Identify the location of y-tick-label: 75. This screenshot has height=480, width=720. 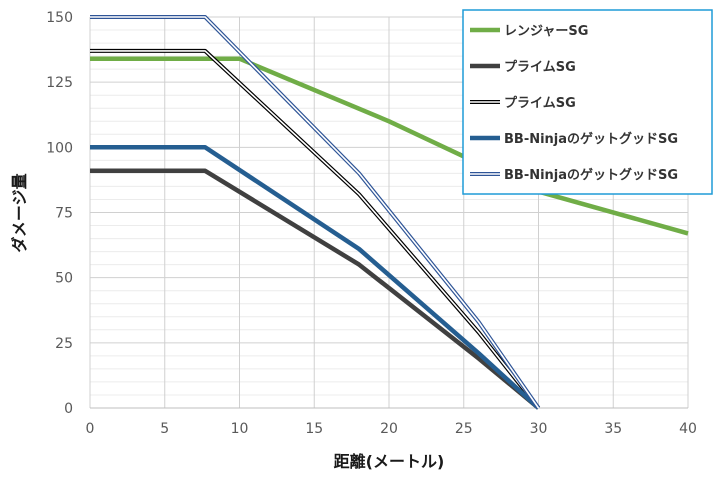
(64, 214).